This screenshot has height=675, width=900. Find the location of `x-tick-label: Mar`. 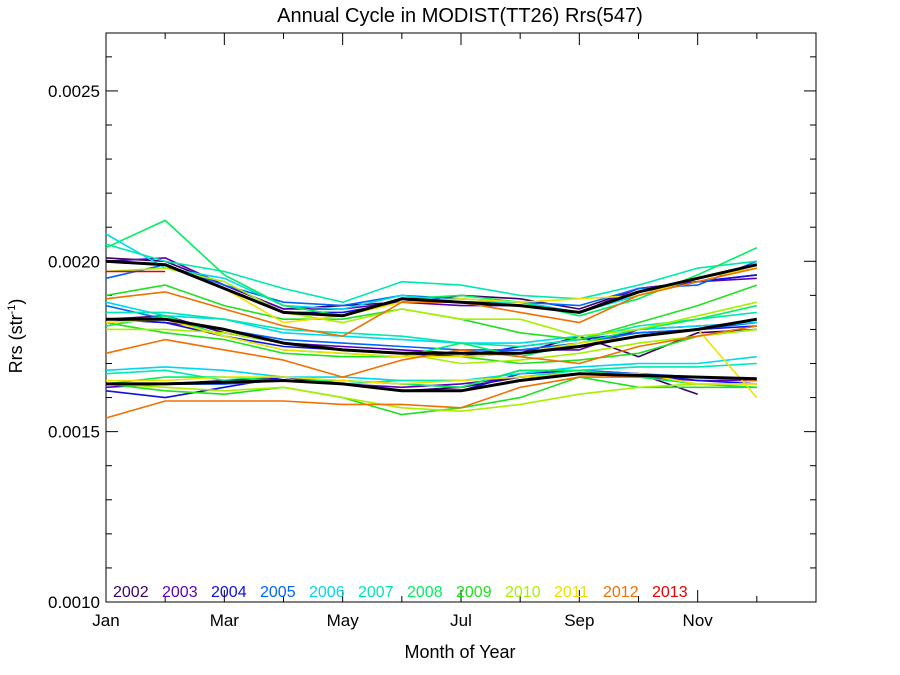

x-tick-label: Mar is located at coordinates (225, 620).